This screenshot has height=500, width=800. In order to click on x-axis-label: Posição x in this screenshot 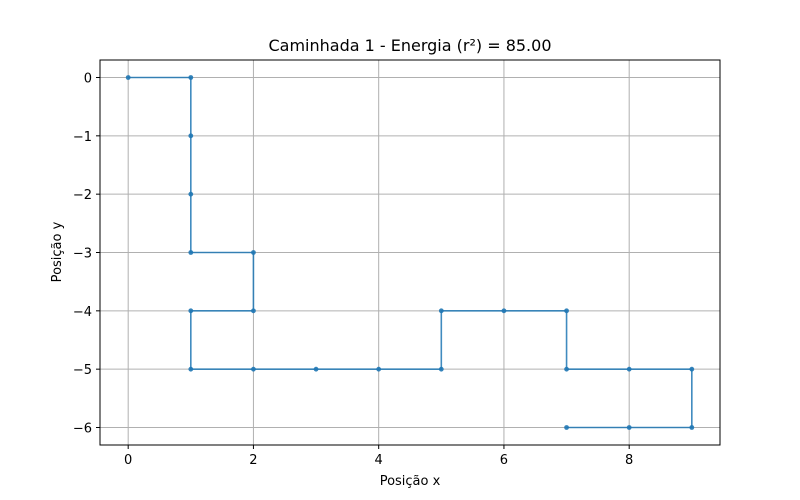, I will do `click(410, 481)`.